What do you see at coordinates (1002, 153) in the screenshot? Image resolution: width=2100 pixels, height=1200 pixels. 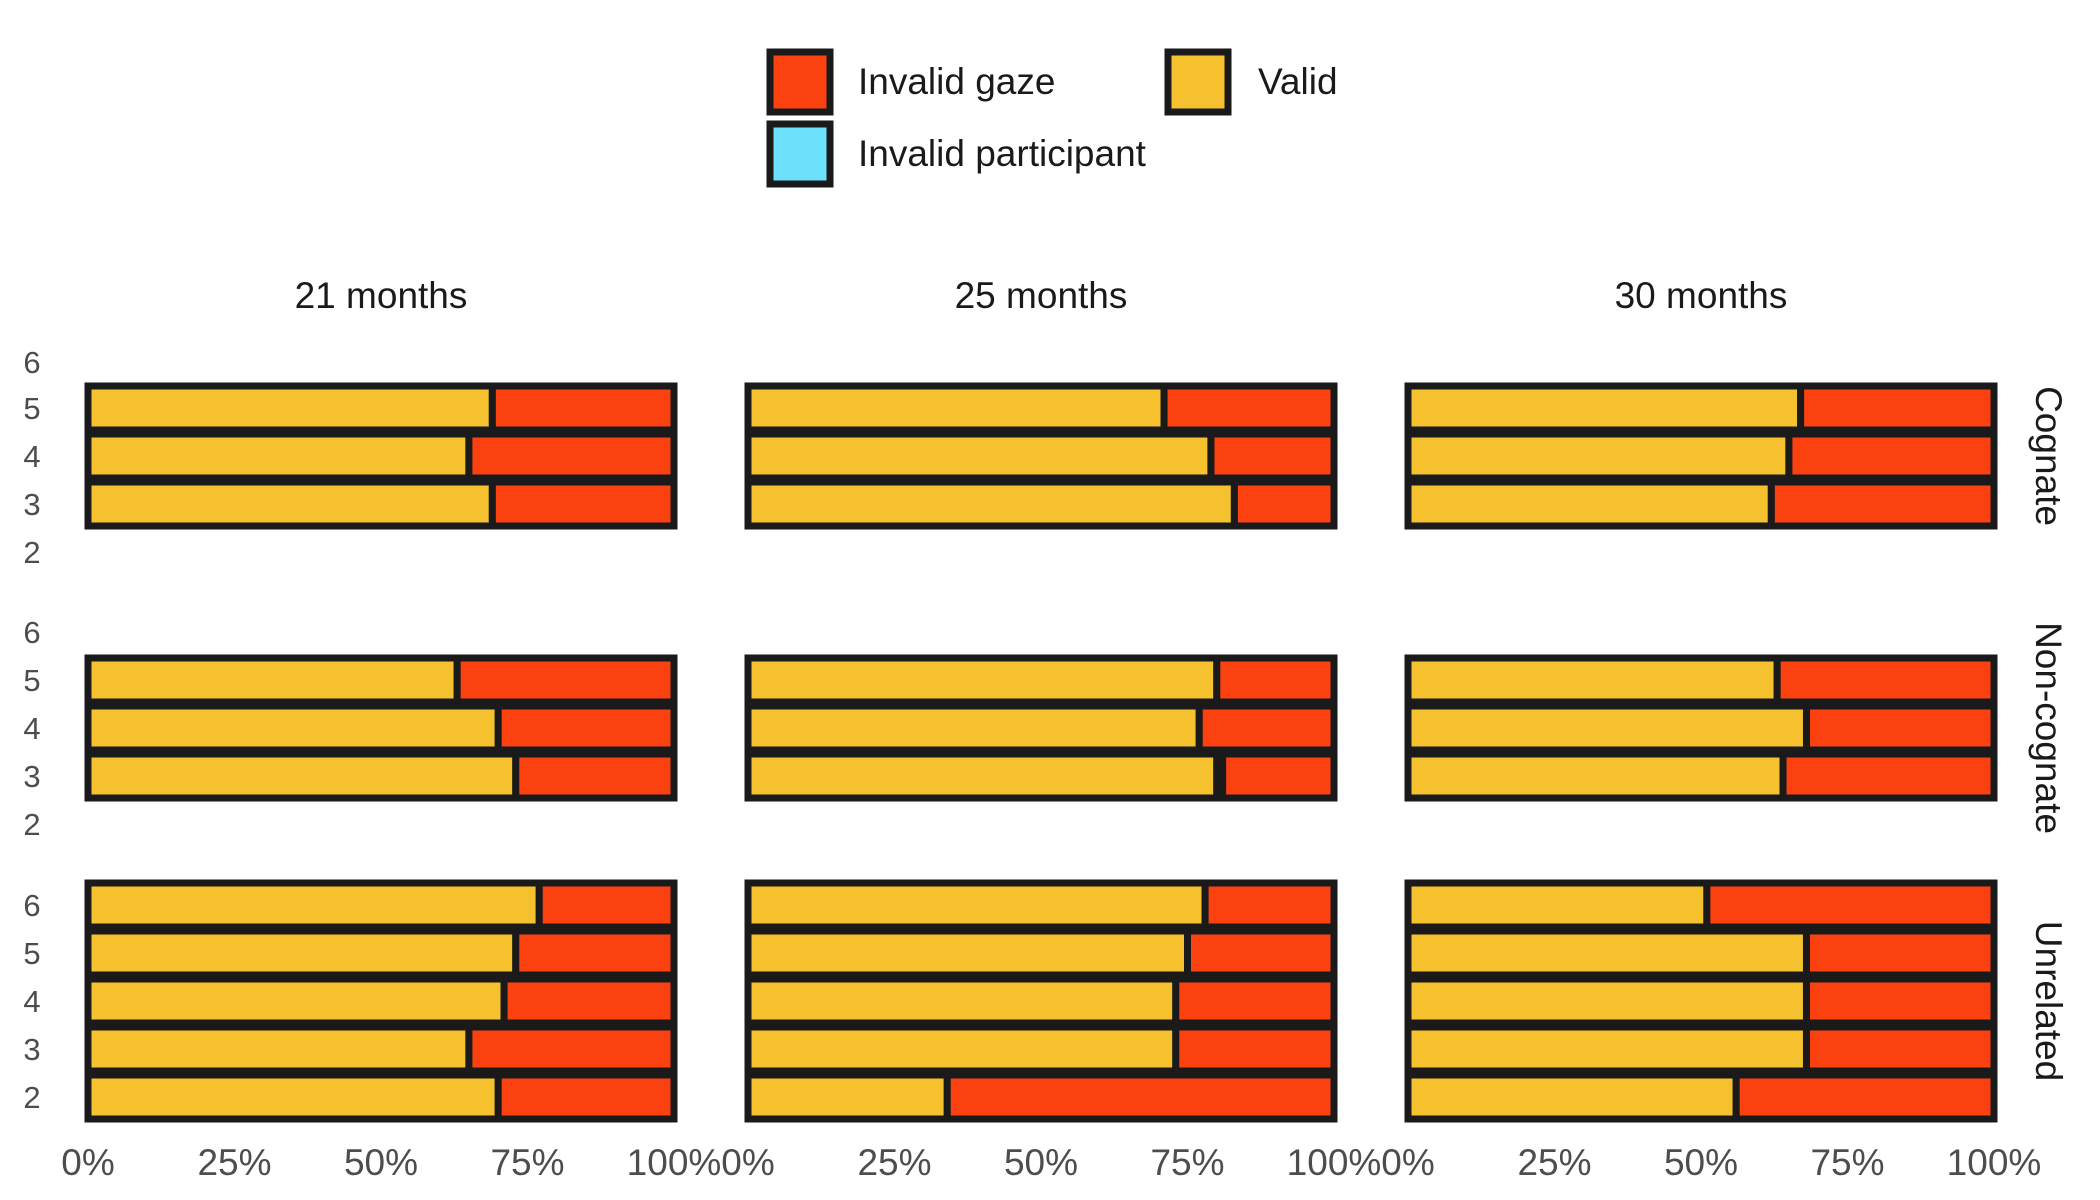 I see `legend-label-invalid-participant: Invalid participant` at bounding box center [1002, 153].